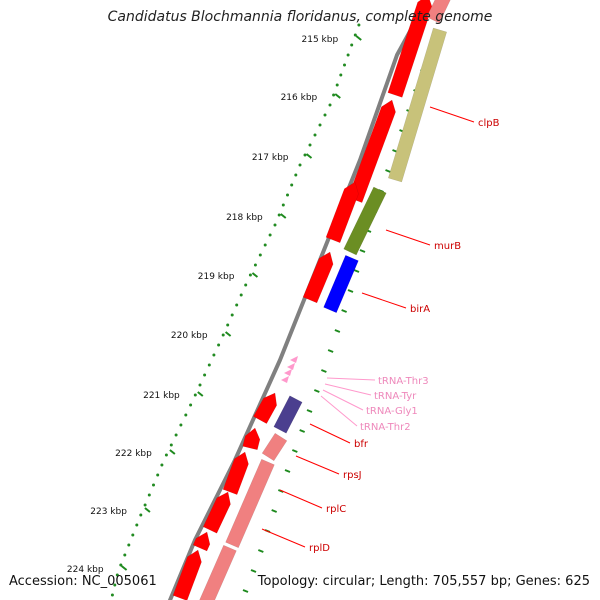 This screenshot has width=600, height=600. Describe the element at coordinates (244, 218) in the screenshot. I see `scale-label: 218 kbp` at that location.